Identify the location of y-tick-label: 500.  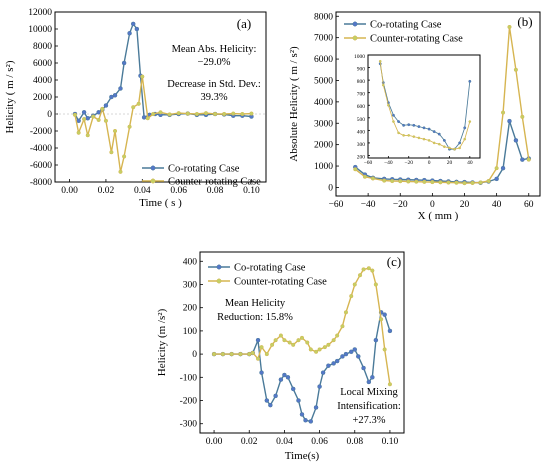
(361, 120).